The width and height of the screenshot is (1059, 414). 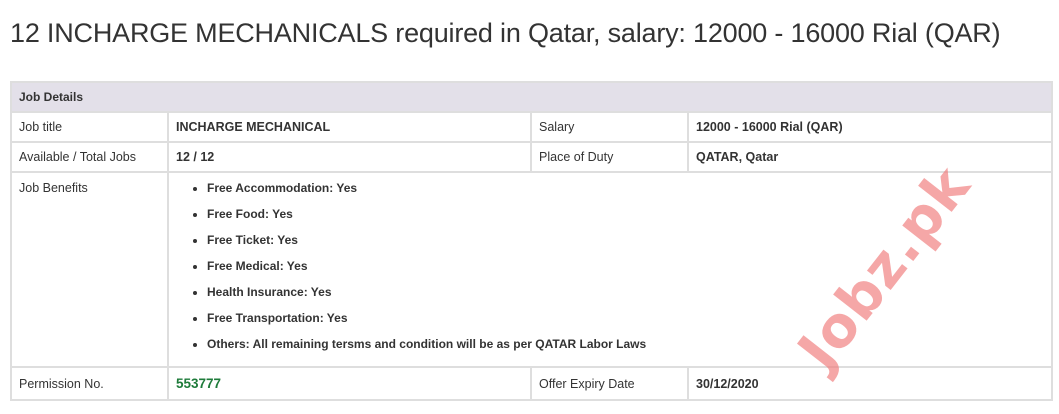 I want to click on list-item: Free Ticket: Yes, so click(x=625, y=246).